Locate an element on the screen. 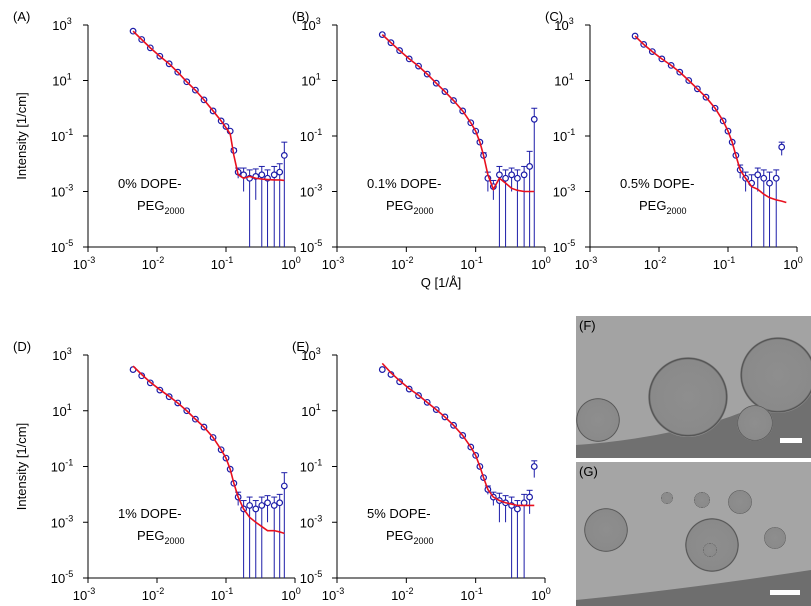  x-tick-label: 10⁰ is located at coordinates (290, 263).